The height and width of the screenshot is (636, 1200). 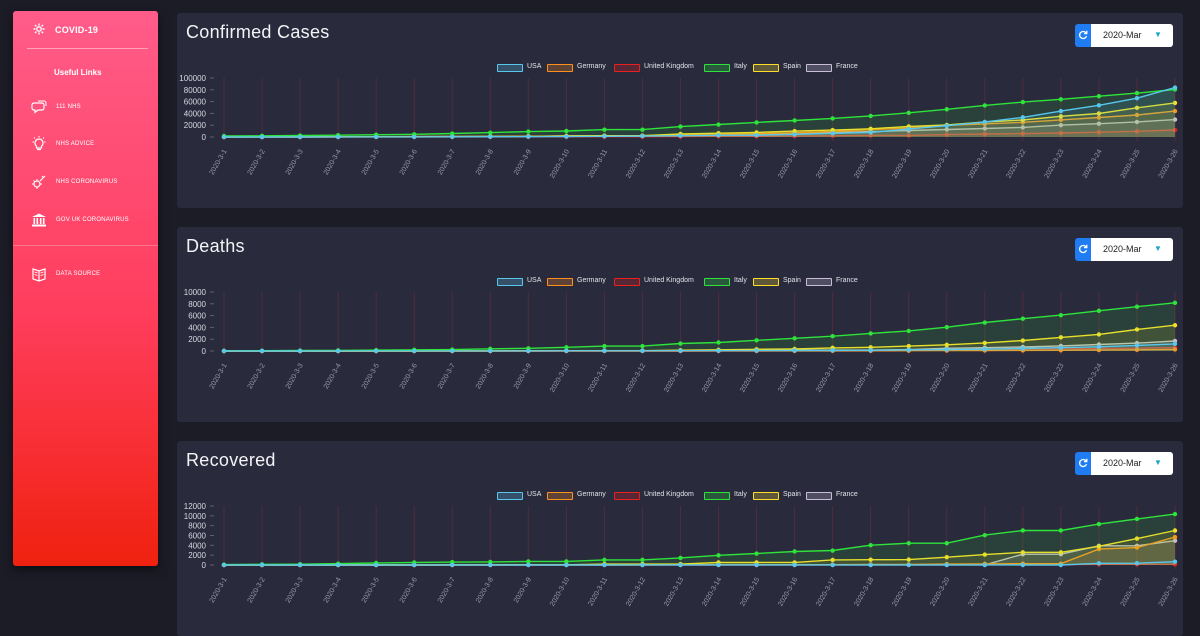 I want to click on y-tick-label: 6000, so click(x=197, y=536).